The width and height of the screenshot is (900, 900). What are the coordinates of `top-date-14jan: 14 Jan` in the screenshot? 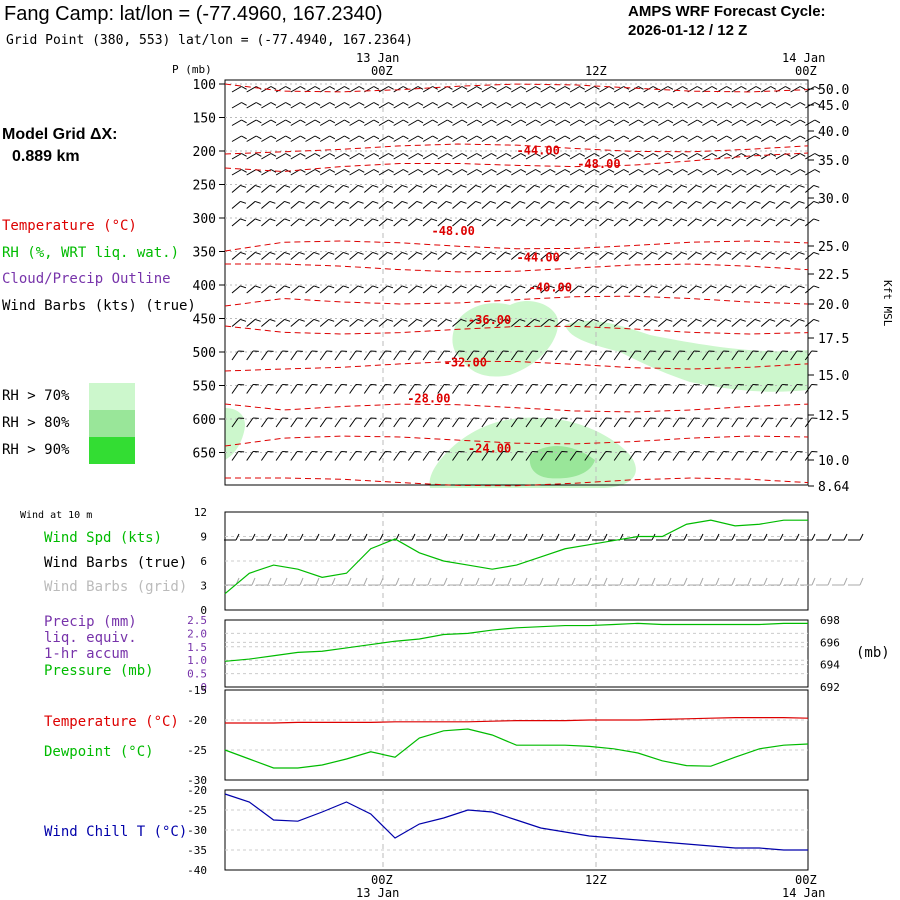 It's located at (804, 58).